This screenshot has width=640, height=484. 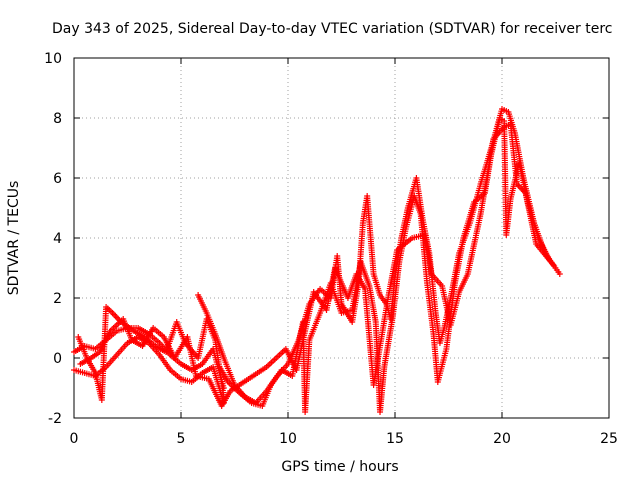 I want to click on y-tick-label: 6, so click(x=57, y=179).